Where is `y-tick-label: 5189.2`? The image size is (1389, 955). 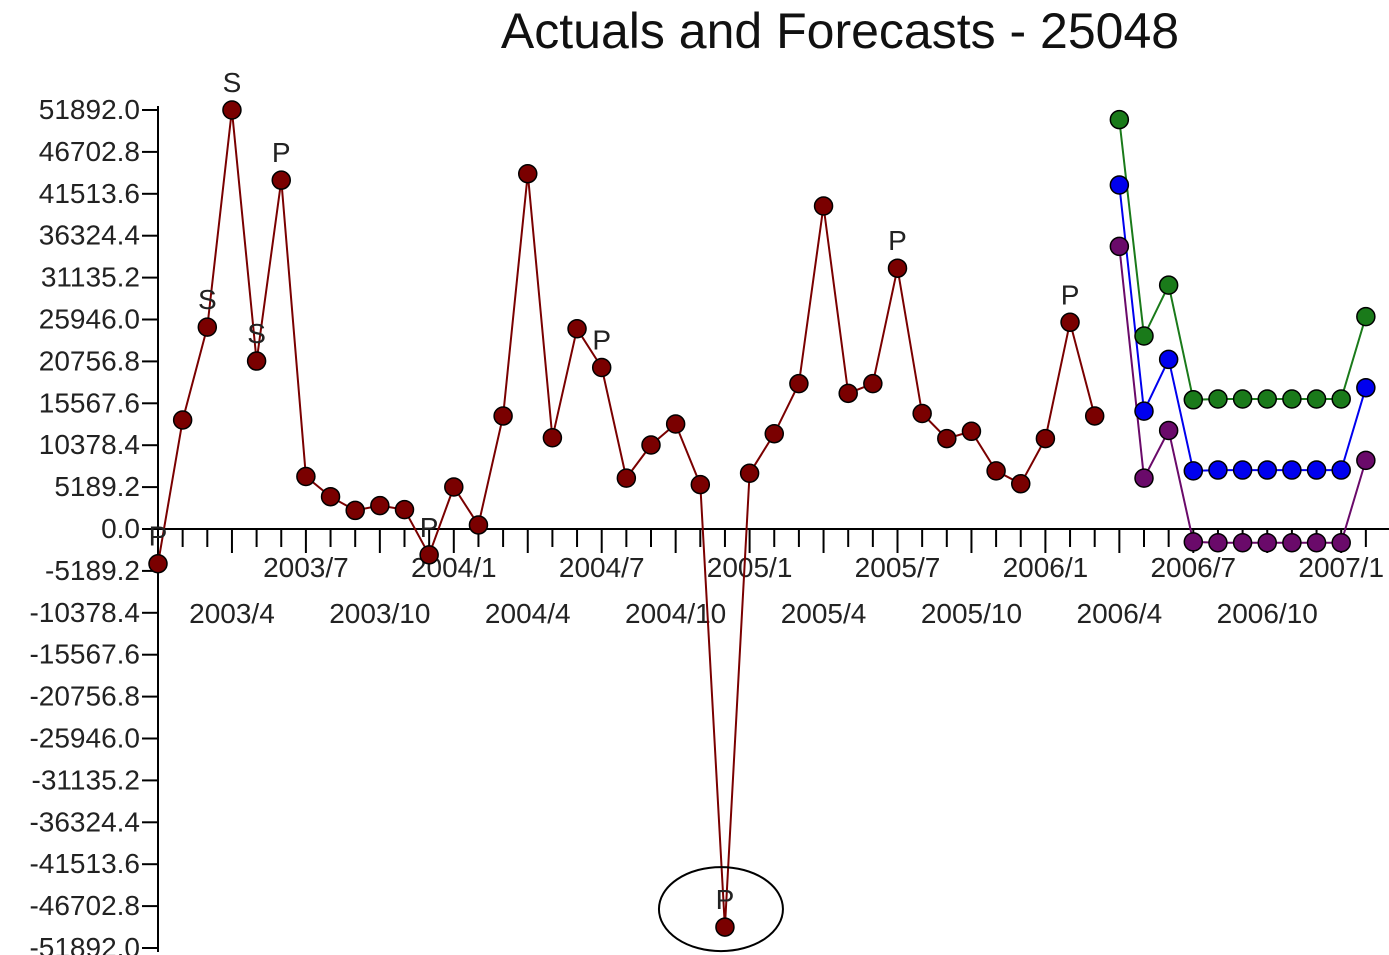 y-tick-label: 5189.2 is located at coordinates (97, 486).